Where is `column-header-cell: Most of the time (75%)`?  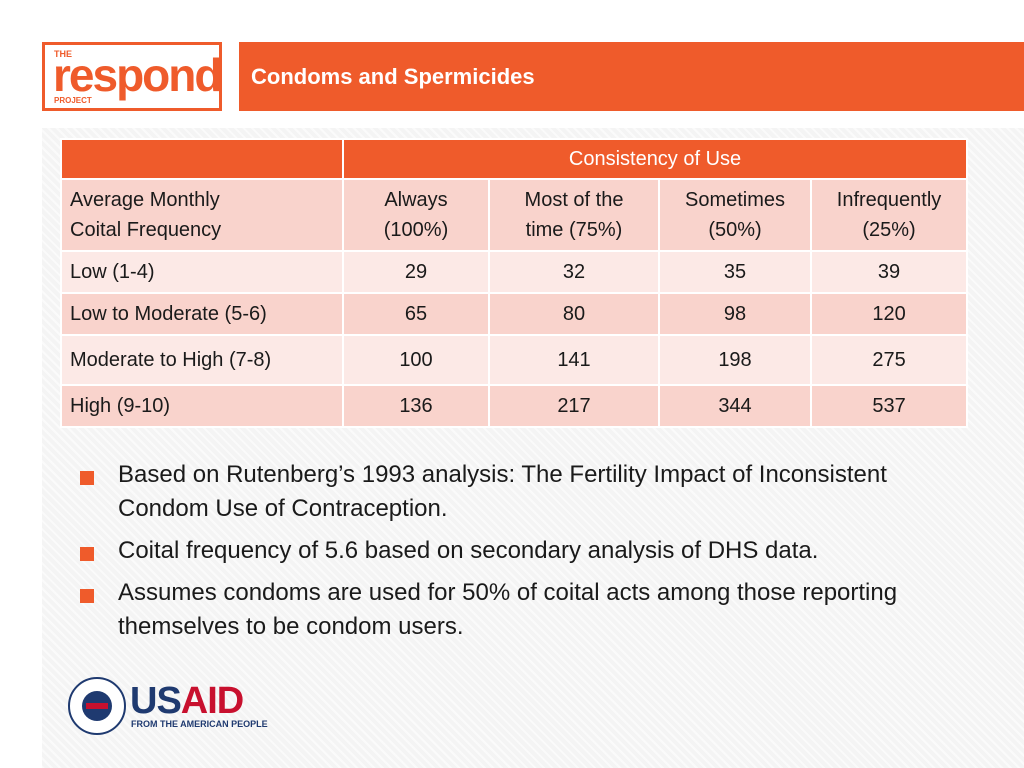 column-header-cell: Most of the time (75%) is located at coordinates (574, 215).